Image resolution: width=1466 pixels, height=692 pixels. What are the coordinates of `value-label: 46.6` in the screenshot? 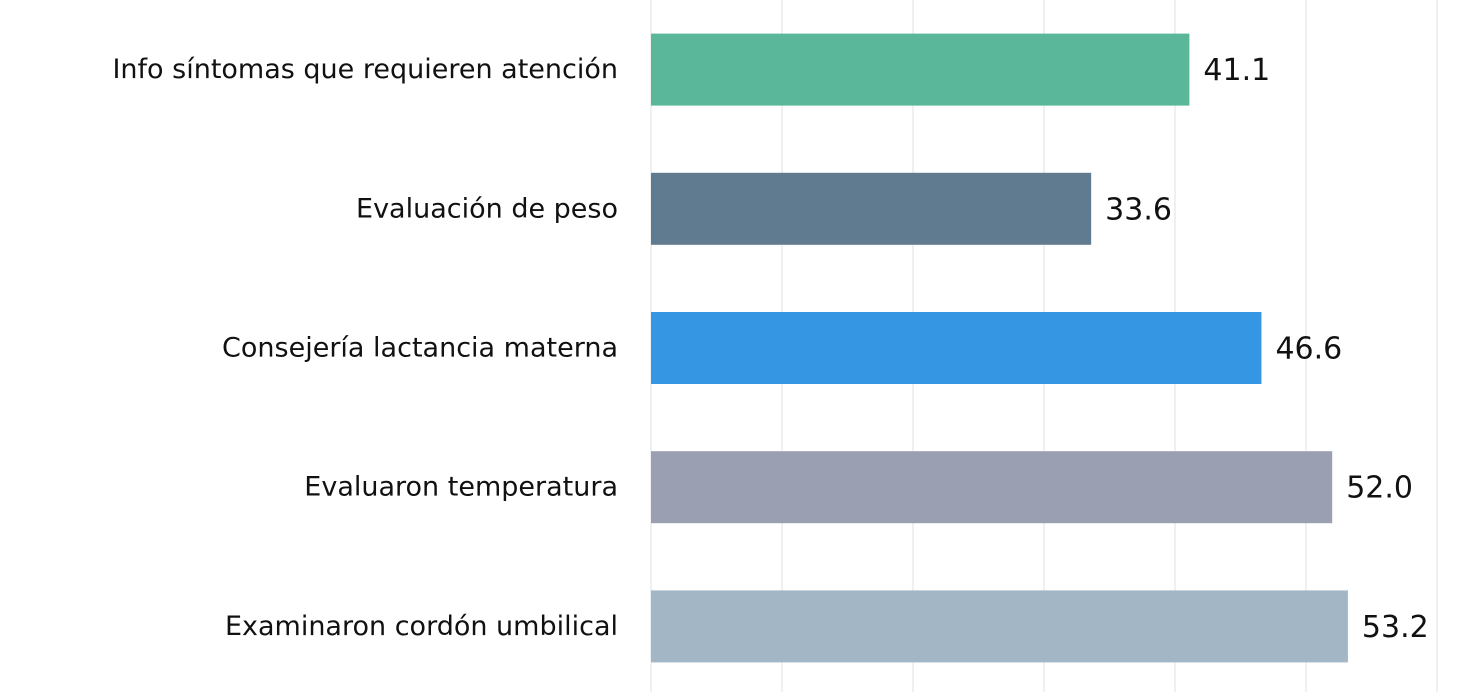 It's located at (1308, 349).